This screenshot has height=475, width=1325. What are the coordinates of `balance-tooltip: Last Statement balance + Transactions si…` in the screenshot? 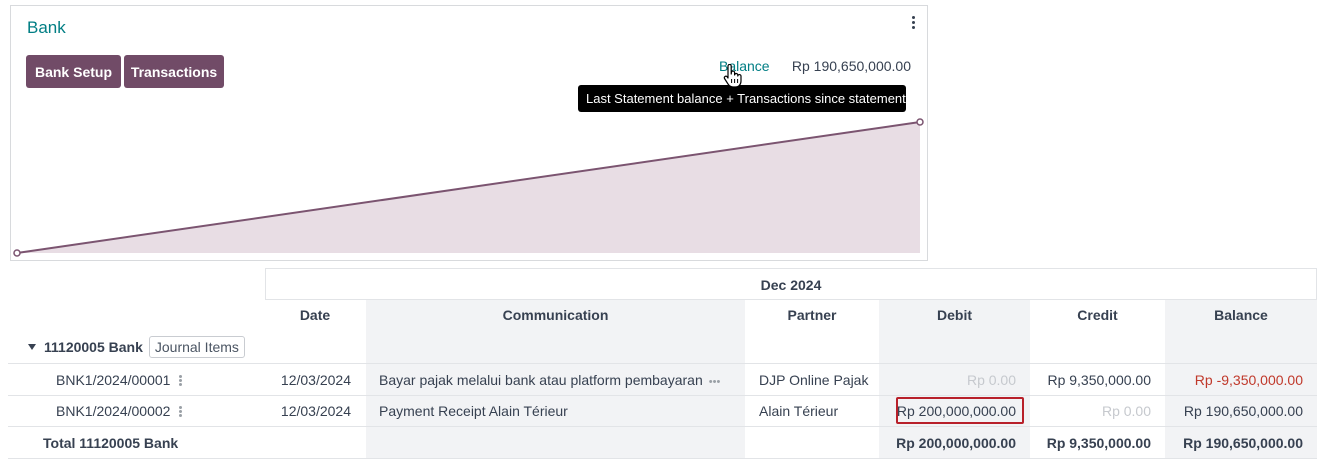 It's located at (742, 98).